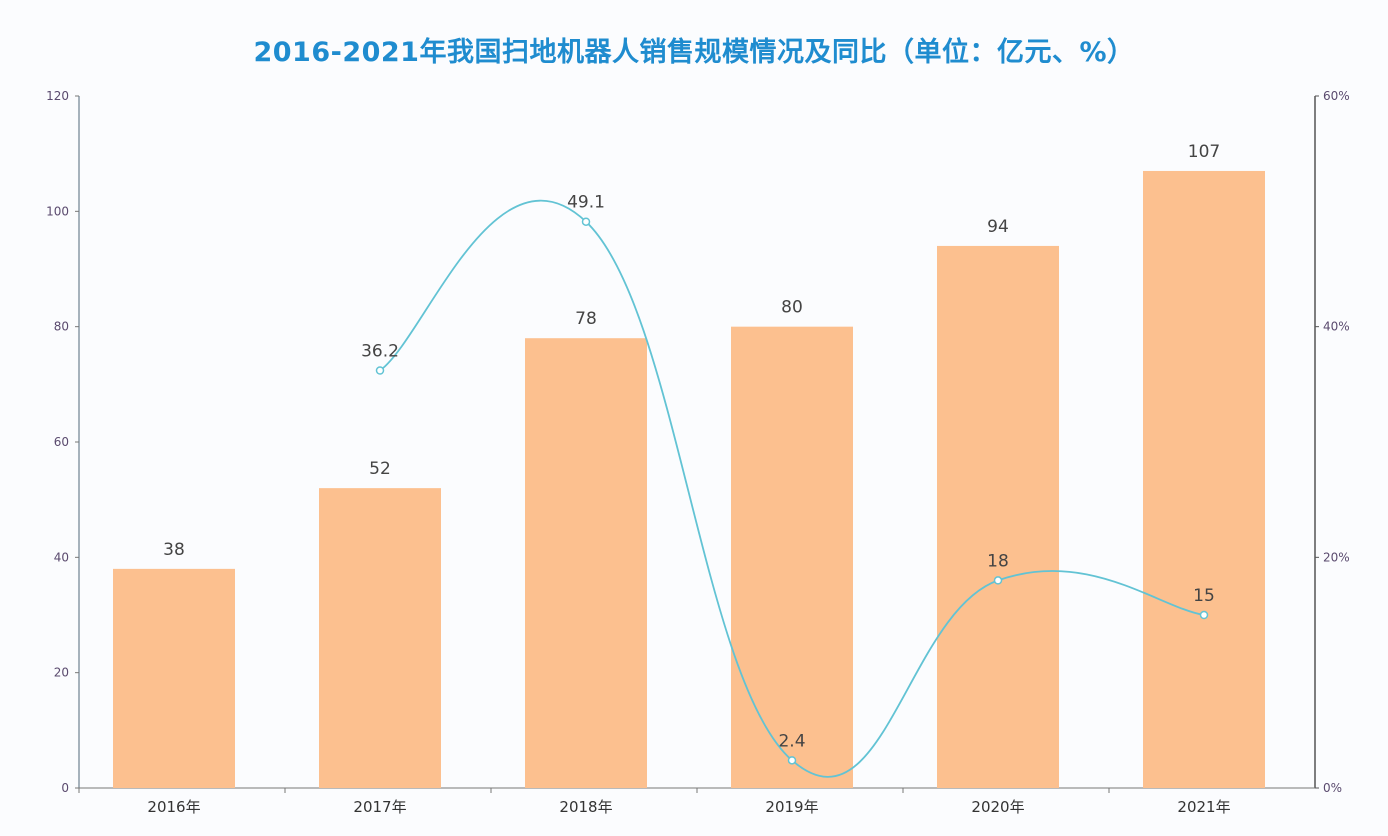  What do you see at coordinates (380, 351) in the screenshot?
I see `growth-label: 36.2` at bounding box center [380, 351].